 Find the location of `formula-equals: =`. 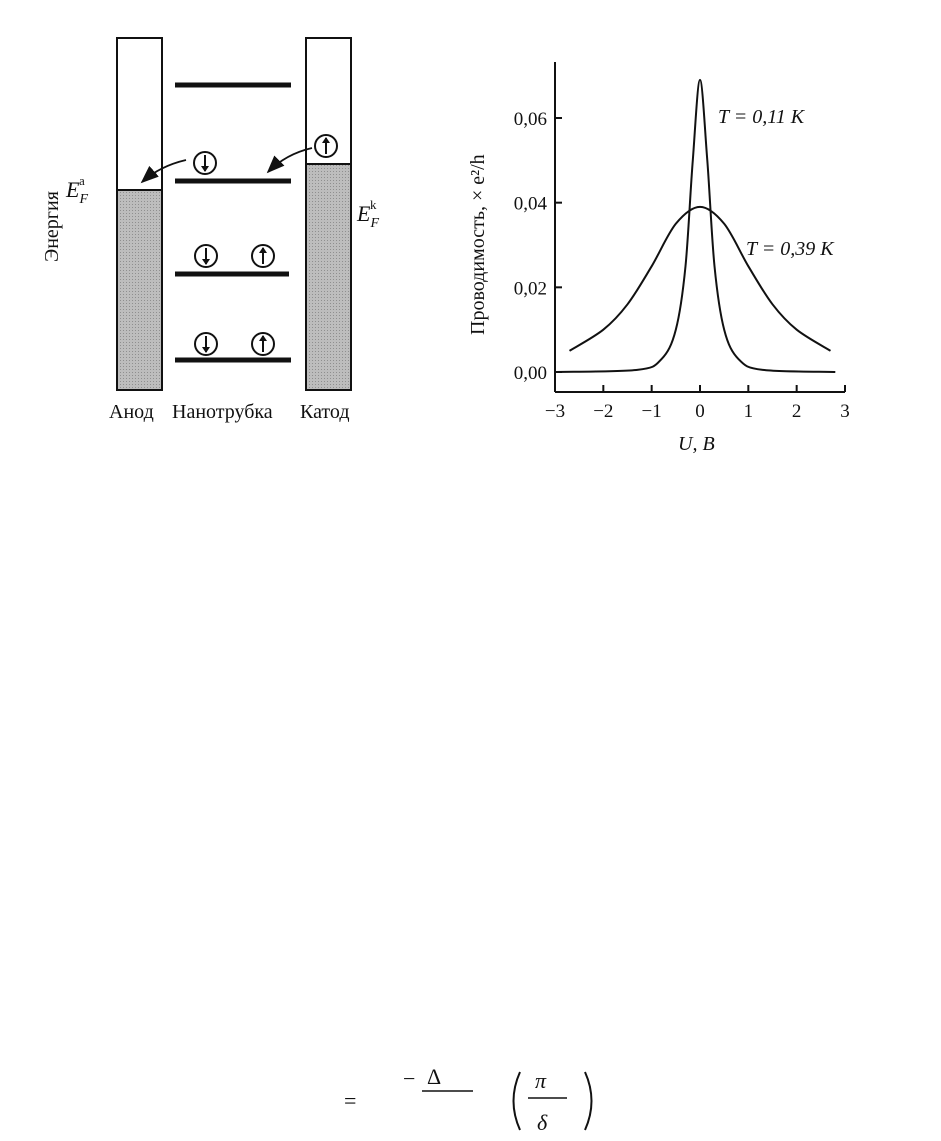

formula-equals: = is located at coordinates (350, 1100).